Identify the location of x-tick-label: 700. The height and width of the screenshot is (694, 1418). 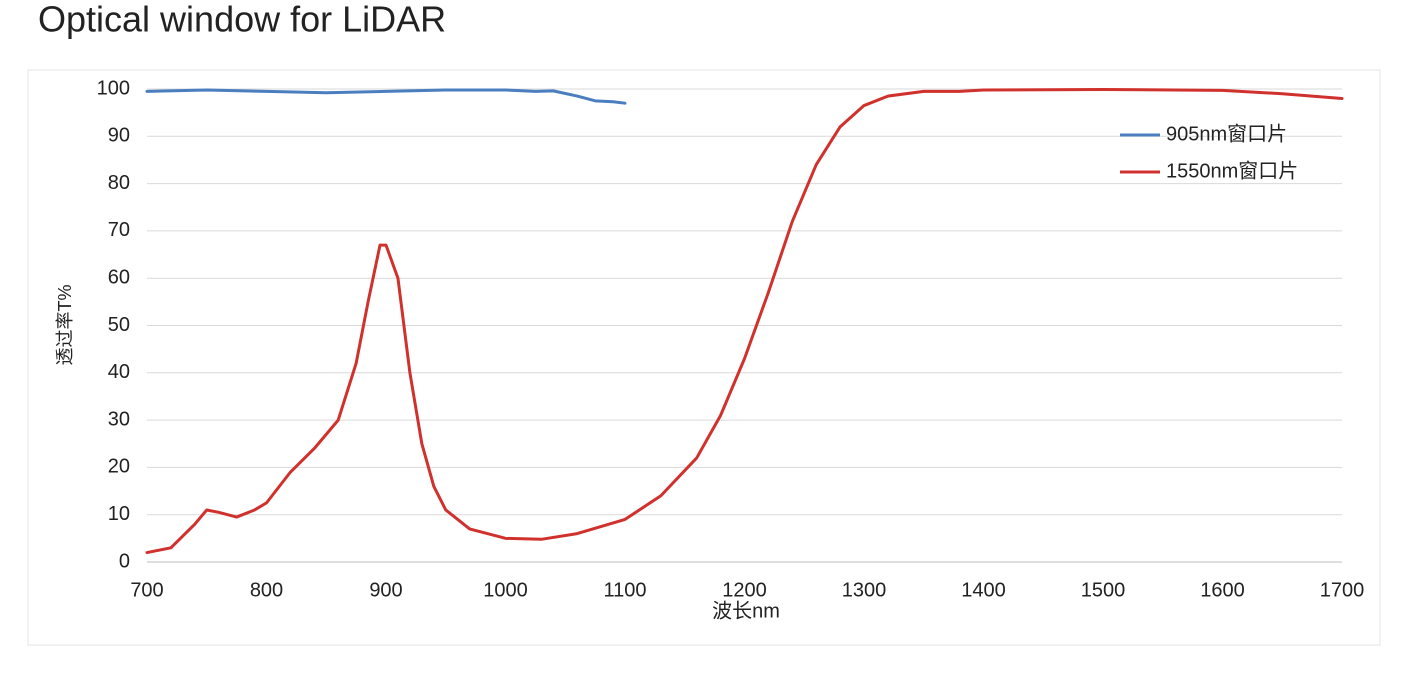
(146, 590).